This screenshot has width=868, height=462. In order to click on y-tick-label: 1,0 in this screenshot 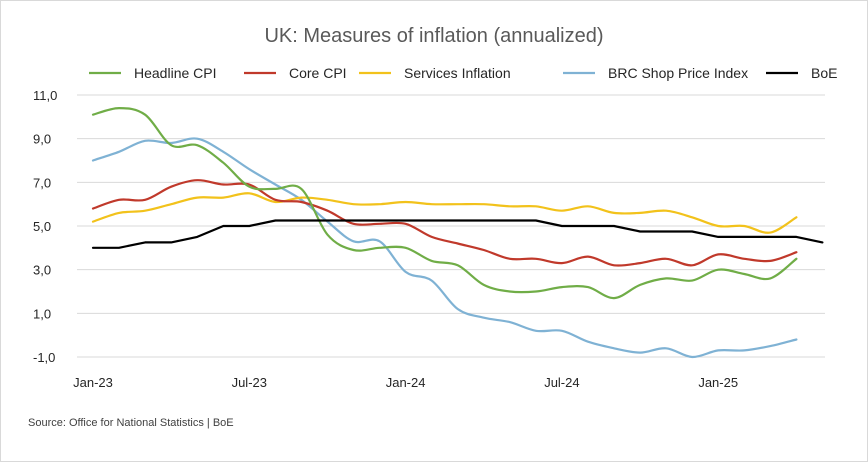, I will do `click(42, 313)`.